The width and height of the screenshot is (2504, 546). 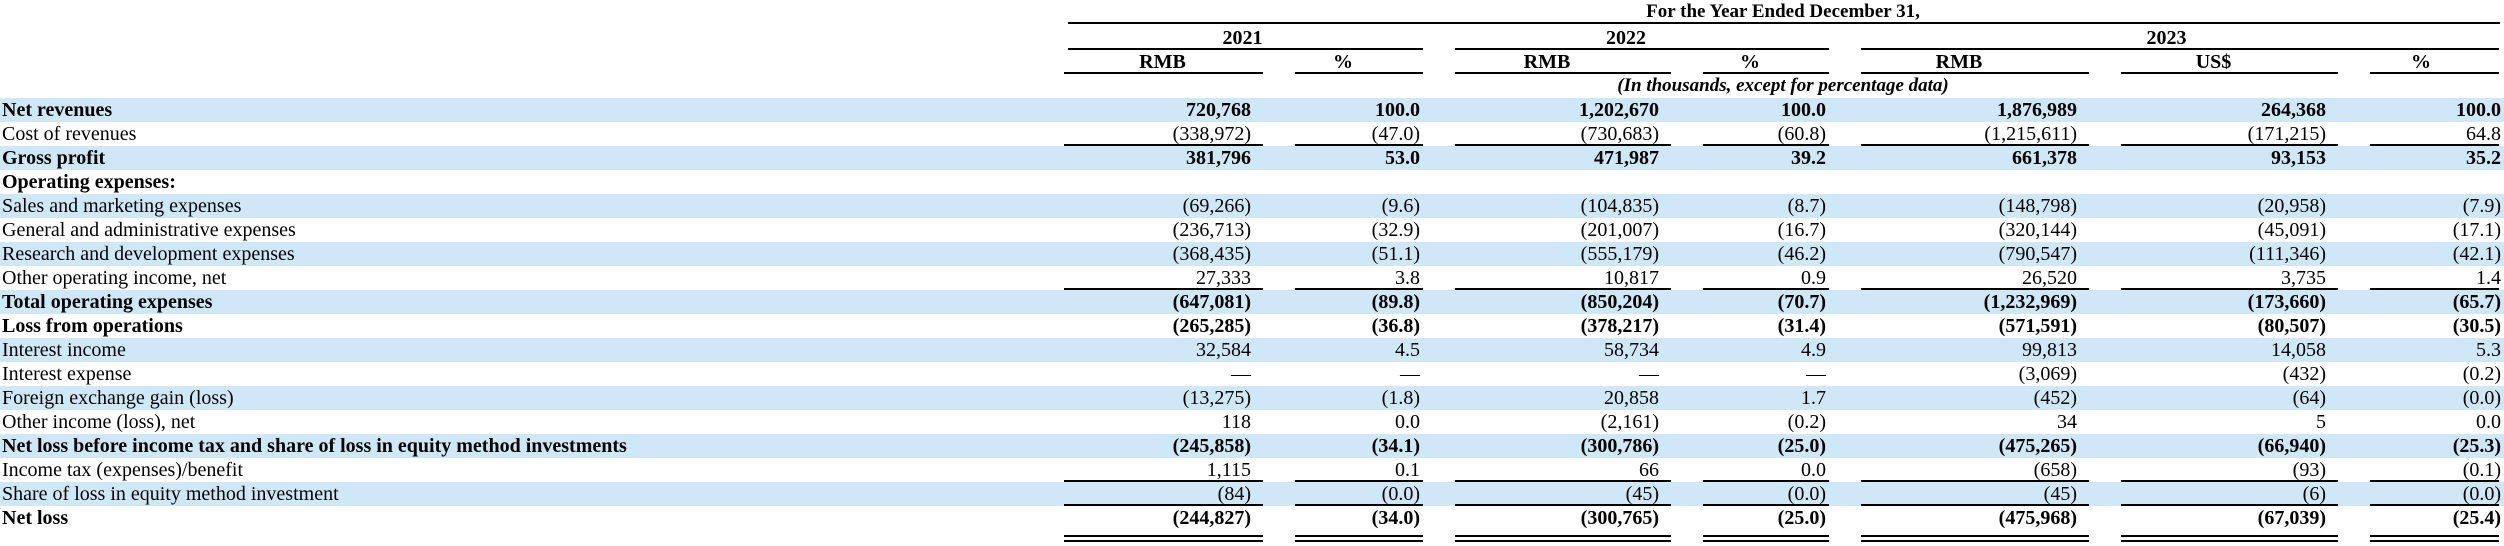 I want to click on value-cell: (8.7), so click(x=1806, y=206).